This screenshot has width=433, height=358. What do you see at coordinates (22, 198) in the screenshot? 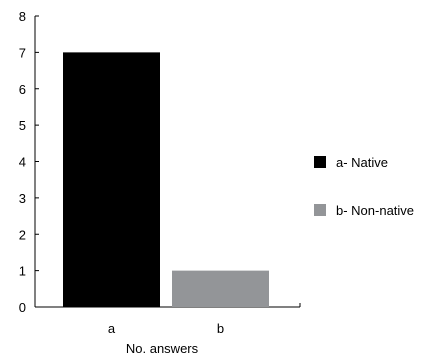
I see `y-tick-label: 3` at bounding box center [22, 198].